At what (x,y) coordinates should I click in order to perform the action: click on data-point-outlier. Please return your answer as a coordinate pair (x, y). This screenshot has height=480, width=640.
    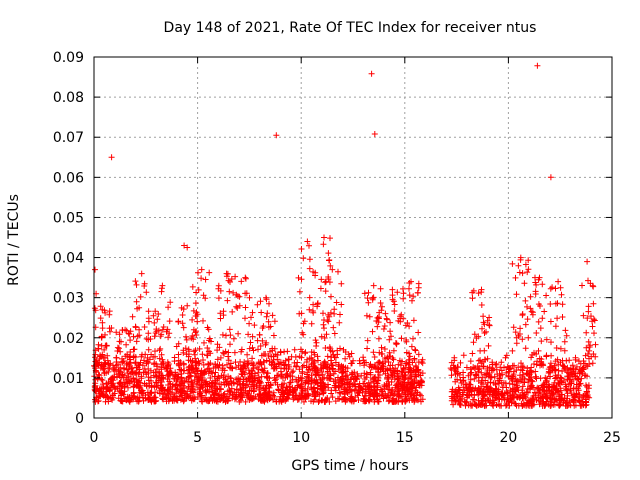
    Looking at the image, I should click on (184, 245).